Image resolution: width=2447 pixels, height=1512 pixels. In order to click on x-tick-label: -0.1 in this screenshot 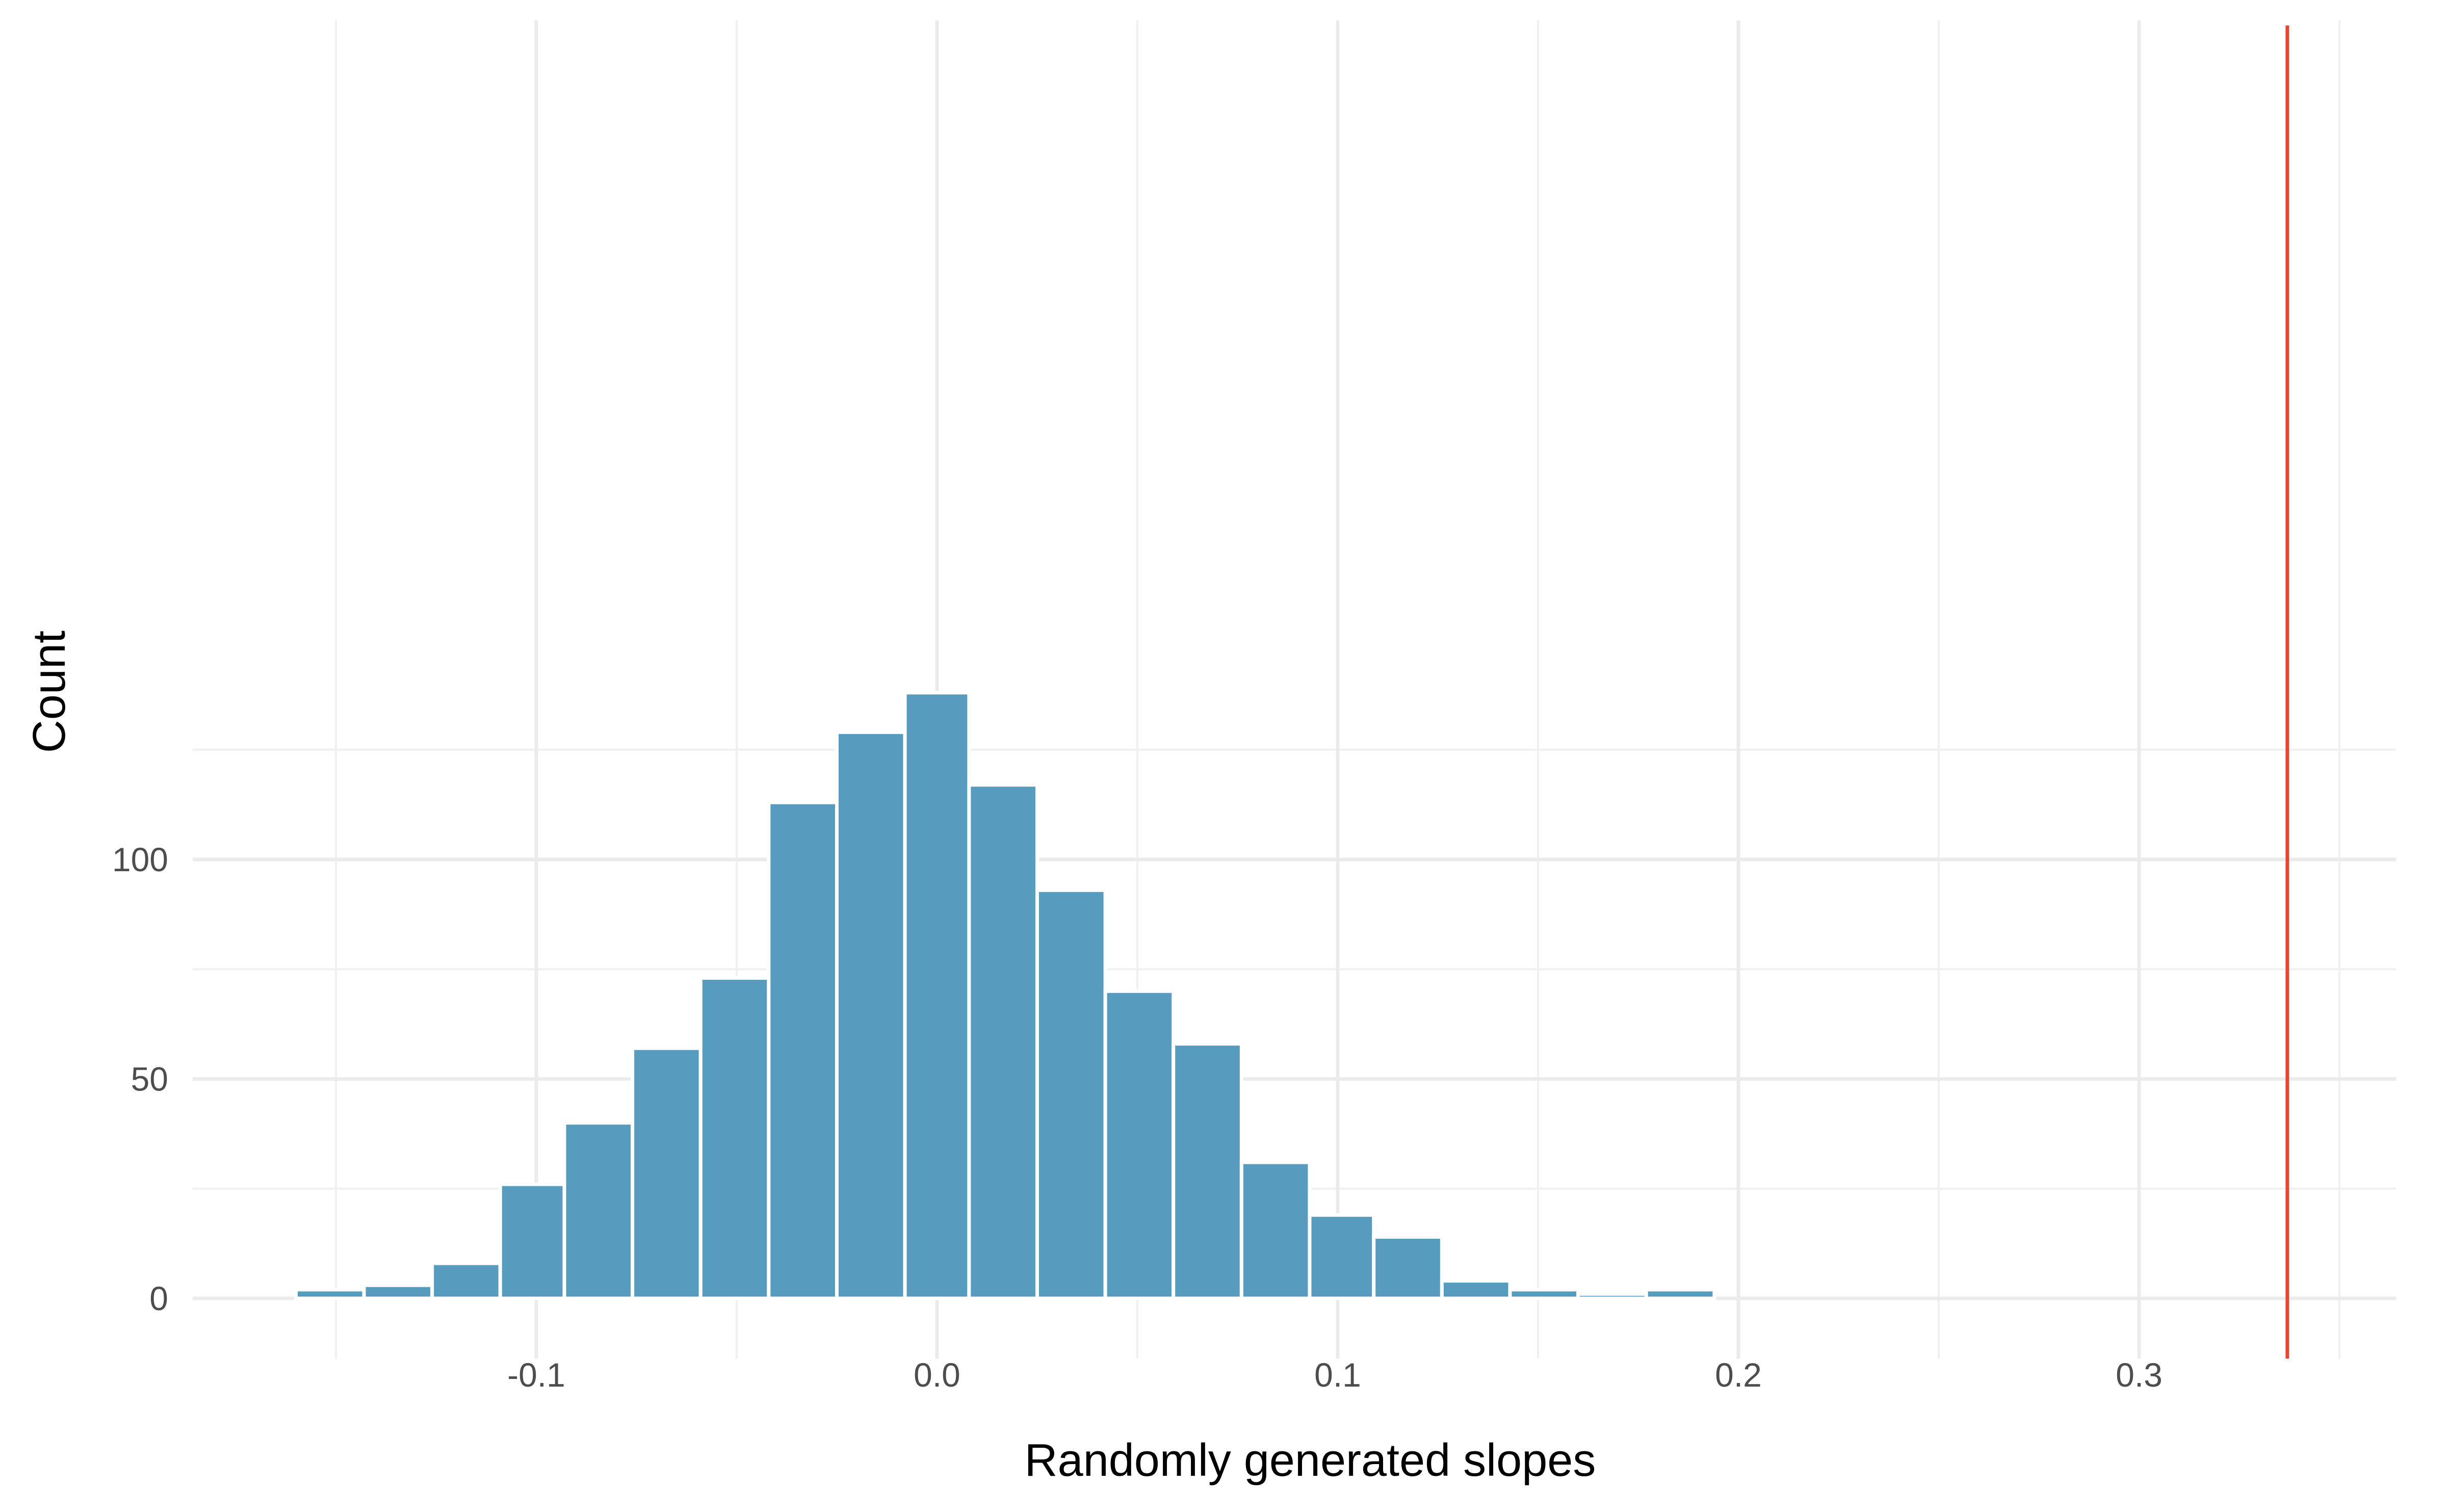, I will do `click(536, 1375)`.